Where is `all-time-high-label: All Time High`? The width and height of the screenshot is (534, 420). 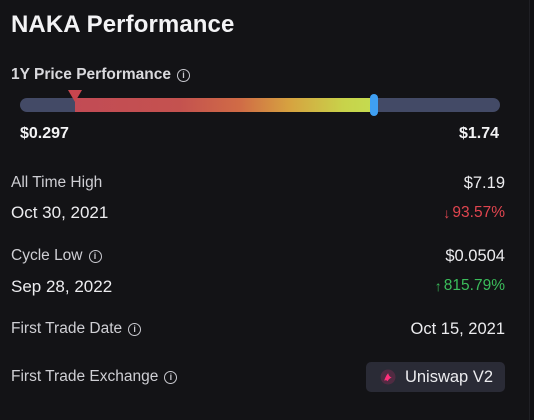
all-time-high-label: All Time High is located at coordinates (56, 183).